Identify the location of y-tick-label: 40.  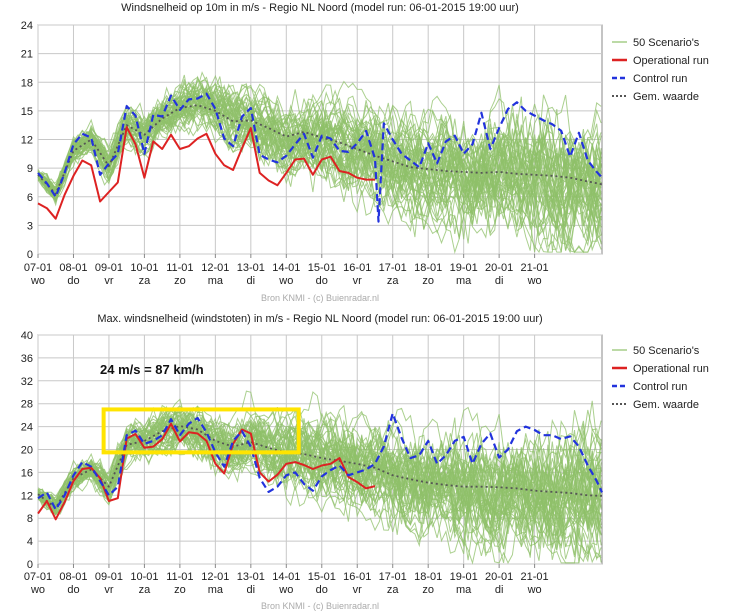
(27, 336).